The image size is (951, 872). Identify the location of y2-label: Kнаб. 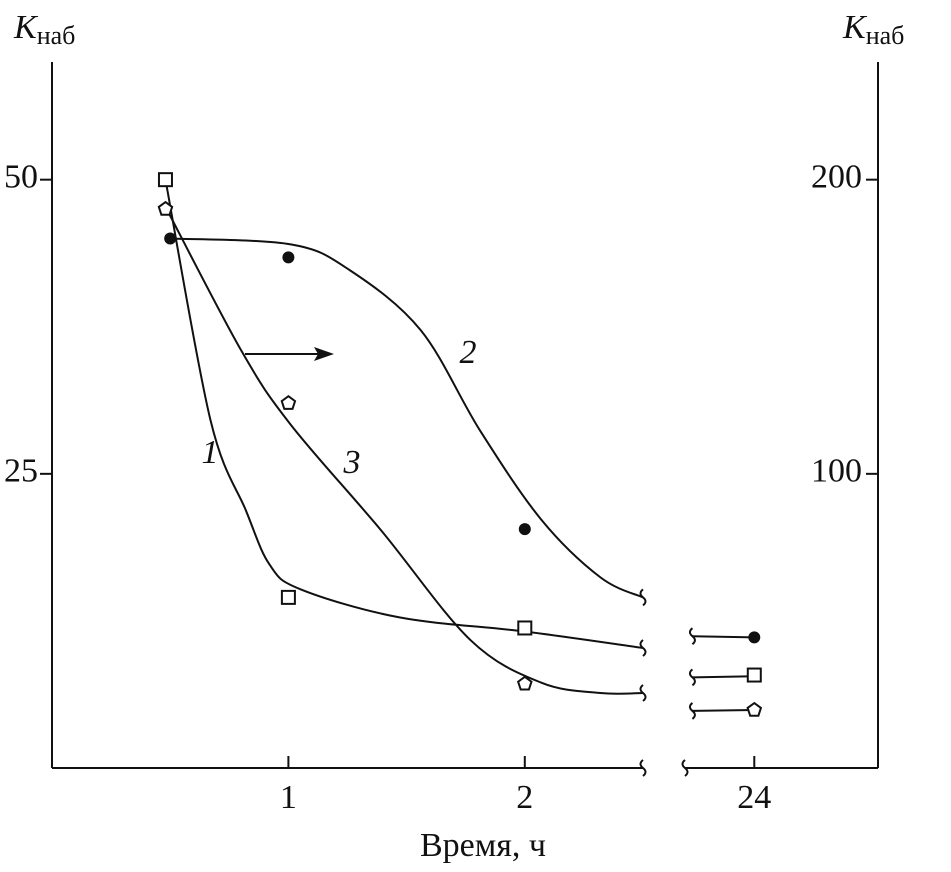
(873, 29).